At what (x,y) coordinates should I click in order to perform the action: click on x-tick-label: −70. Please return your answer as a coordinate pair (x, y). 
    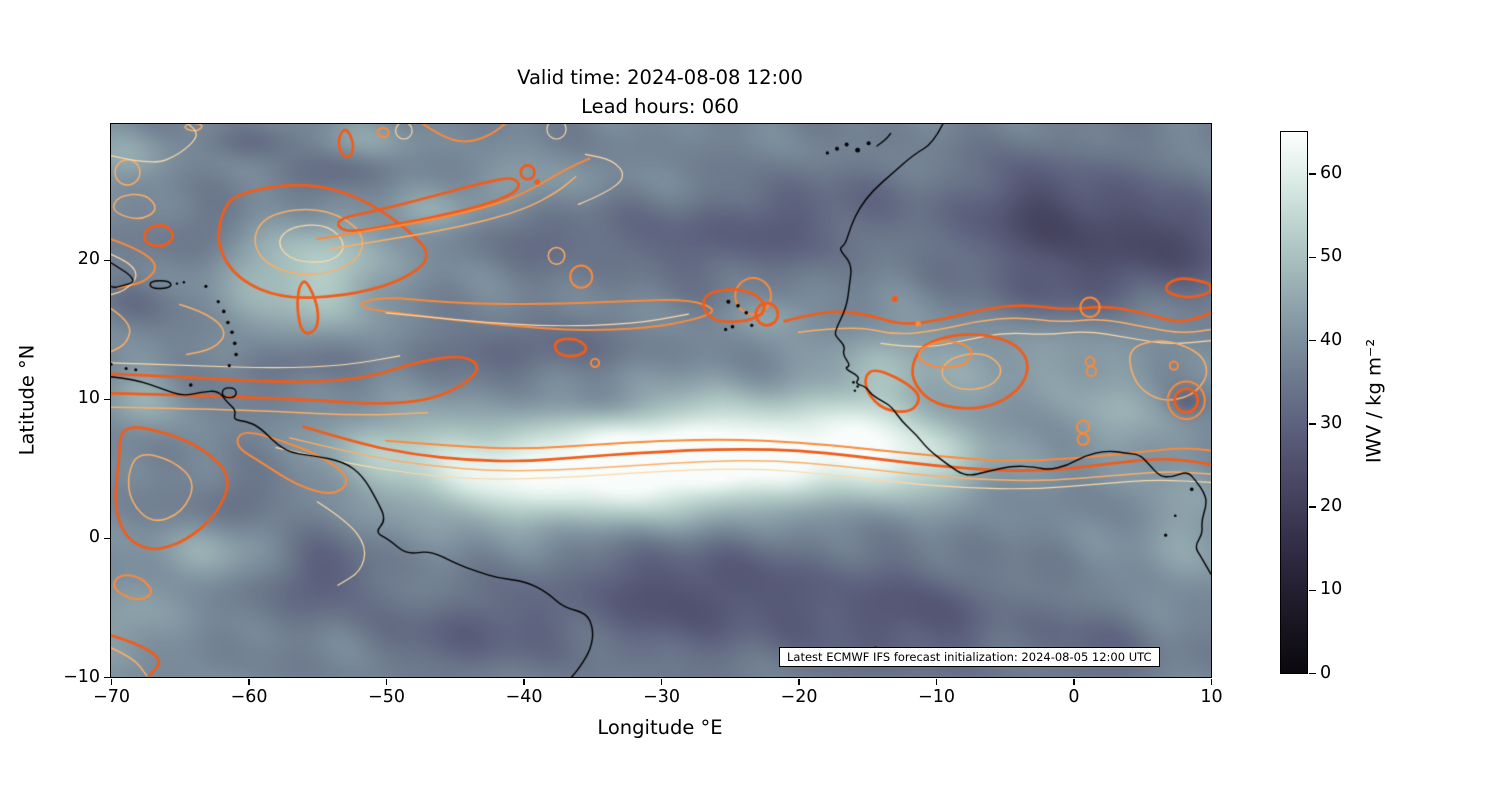
    Looking at the image, I should click on (111, 697).